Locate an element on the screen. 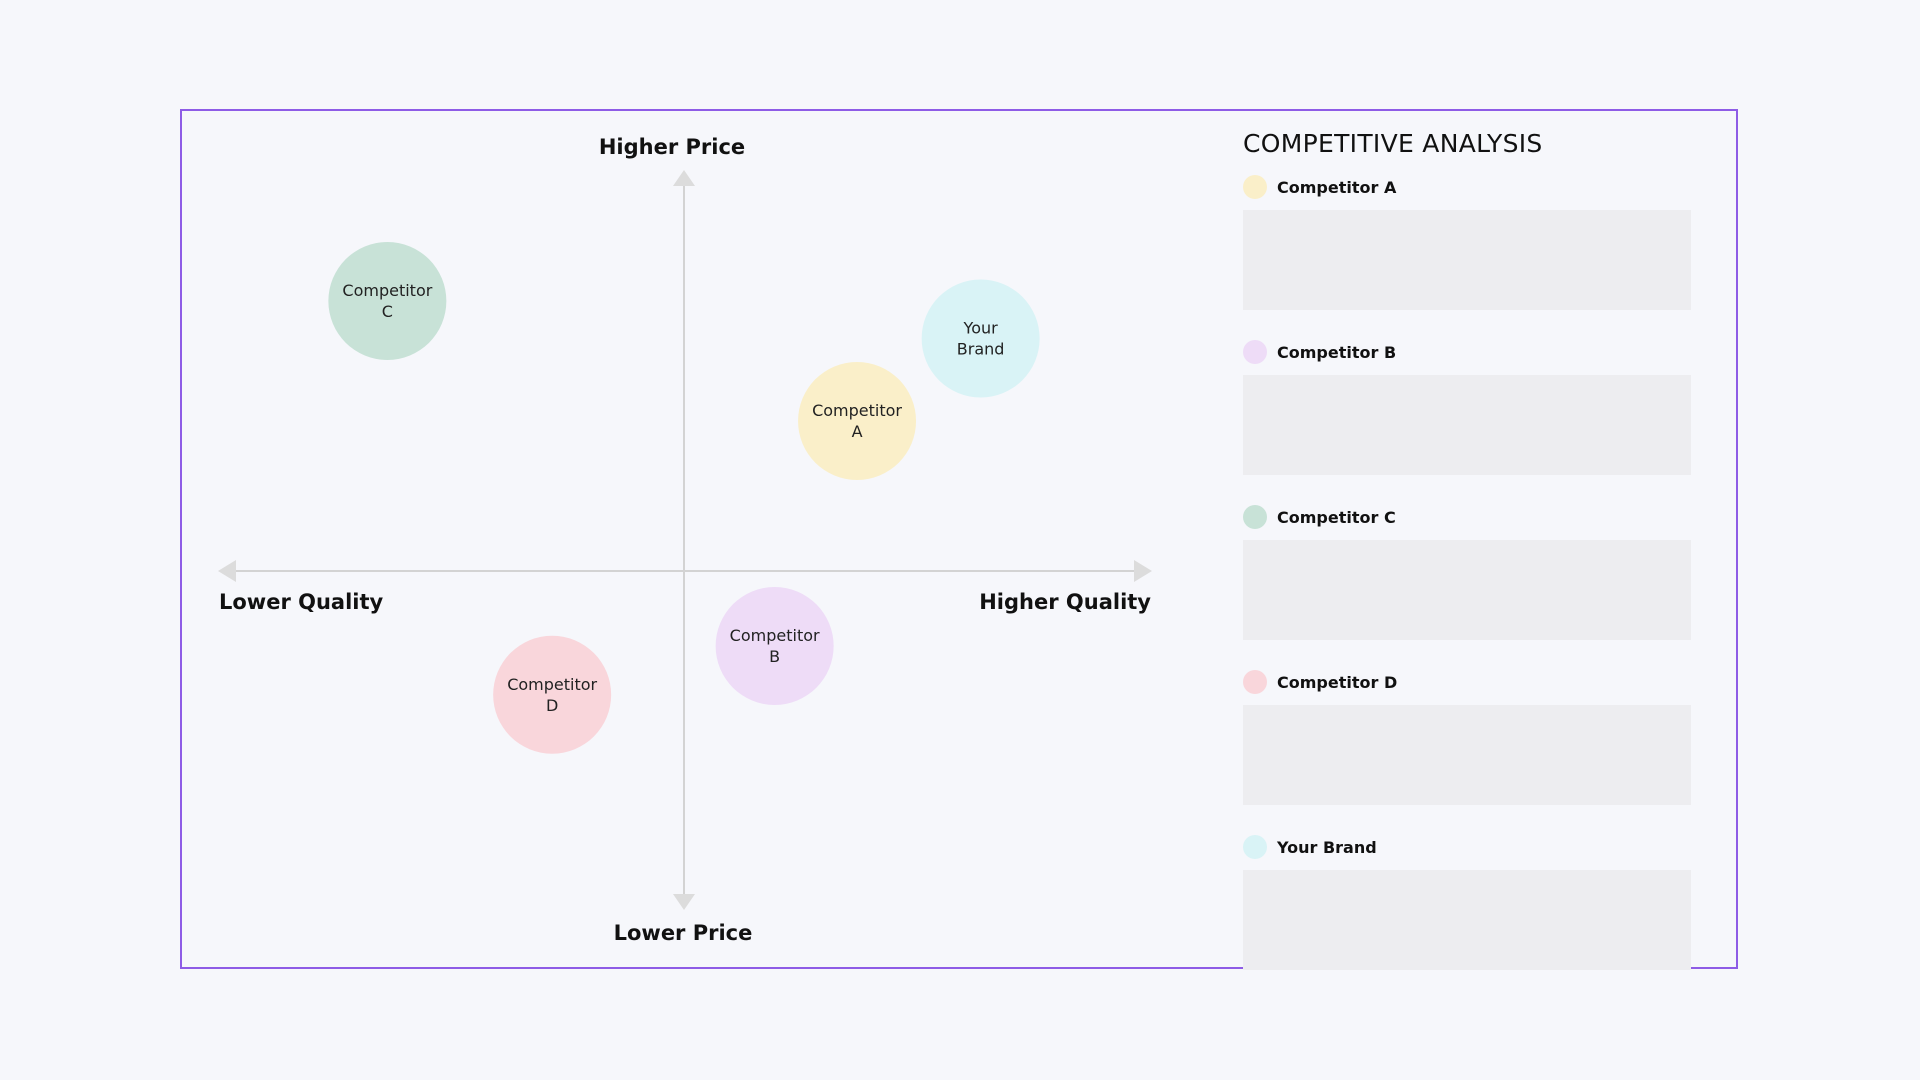 Image resolution: width=1920 pixels, height=1080 pixels. legend-item: Competitor D is located at coordinates (1467, 737).